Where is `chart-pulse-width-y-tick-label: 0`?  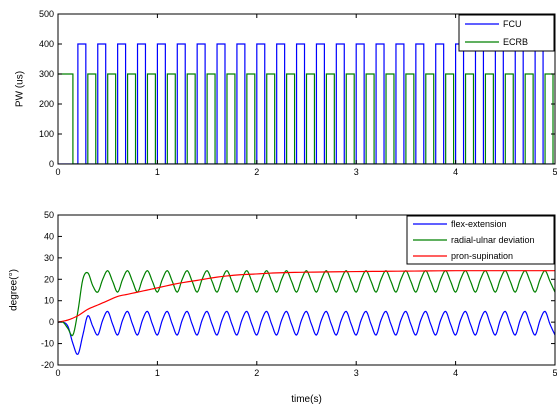
chart-pulse-width-y-tick-label: 0 is located at coordinates (51, 164).